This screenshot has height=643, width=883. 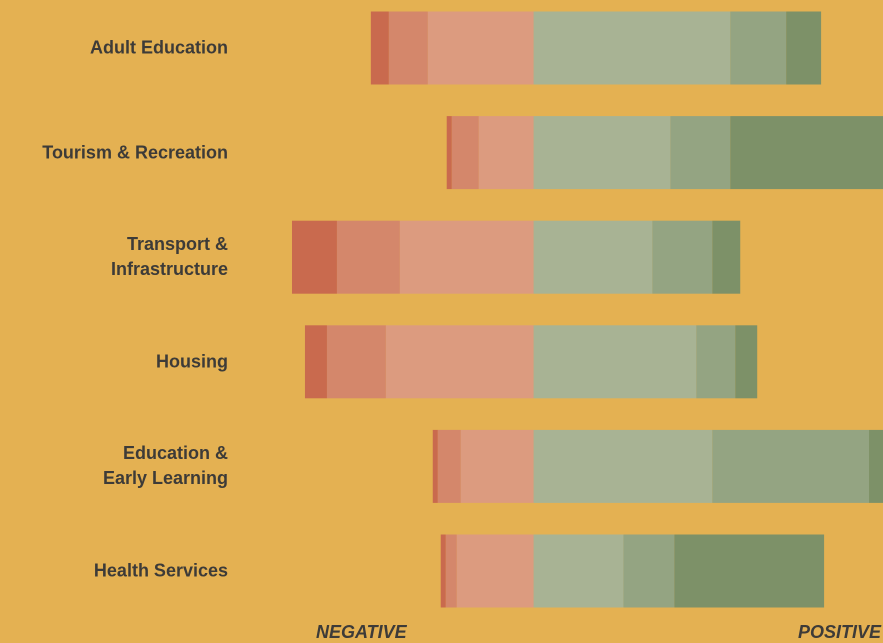 I want to click on category-label: Housing, so click(x=192, y=361).